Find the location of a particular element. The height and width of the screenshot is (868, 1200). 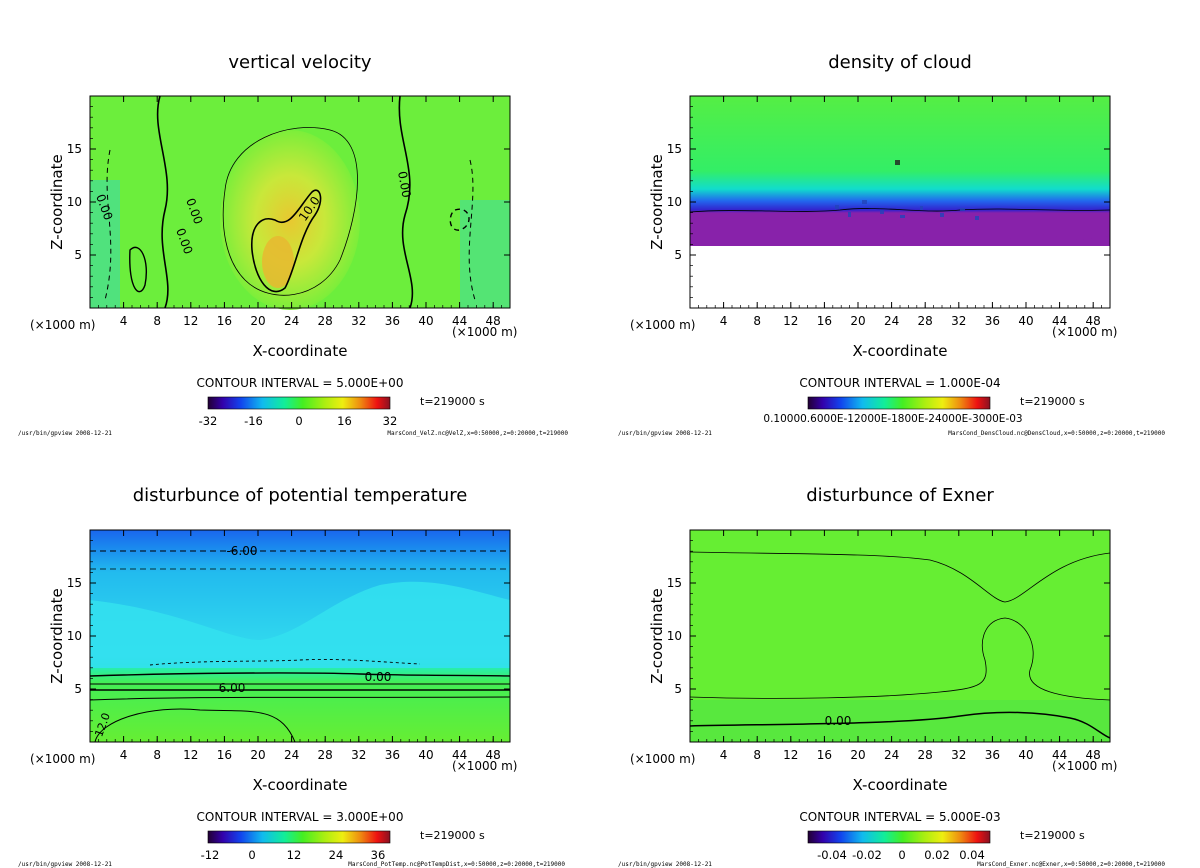

contour-interval: CONTOUR INTERVAL = 1.000E-04 is located at coordinates (899, 383).